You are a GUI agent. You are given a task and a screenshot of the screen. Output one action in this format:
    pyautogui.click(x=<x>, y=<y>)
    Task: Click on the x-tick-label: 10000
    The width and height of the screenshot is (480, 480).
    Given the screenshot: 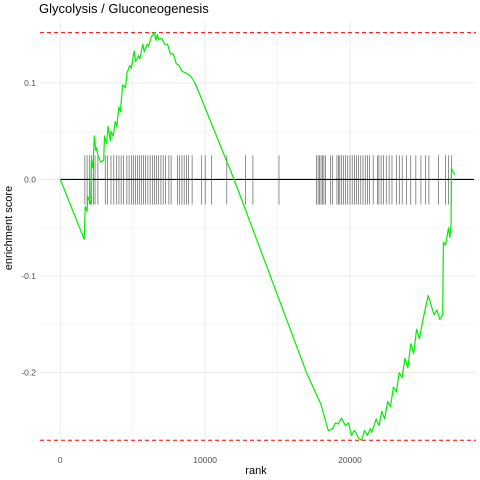 What is the action you would take?
    pyautogui.click(x=205, y=460)
    